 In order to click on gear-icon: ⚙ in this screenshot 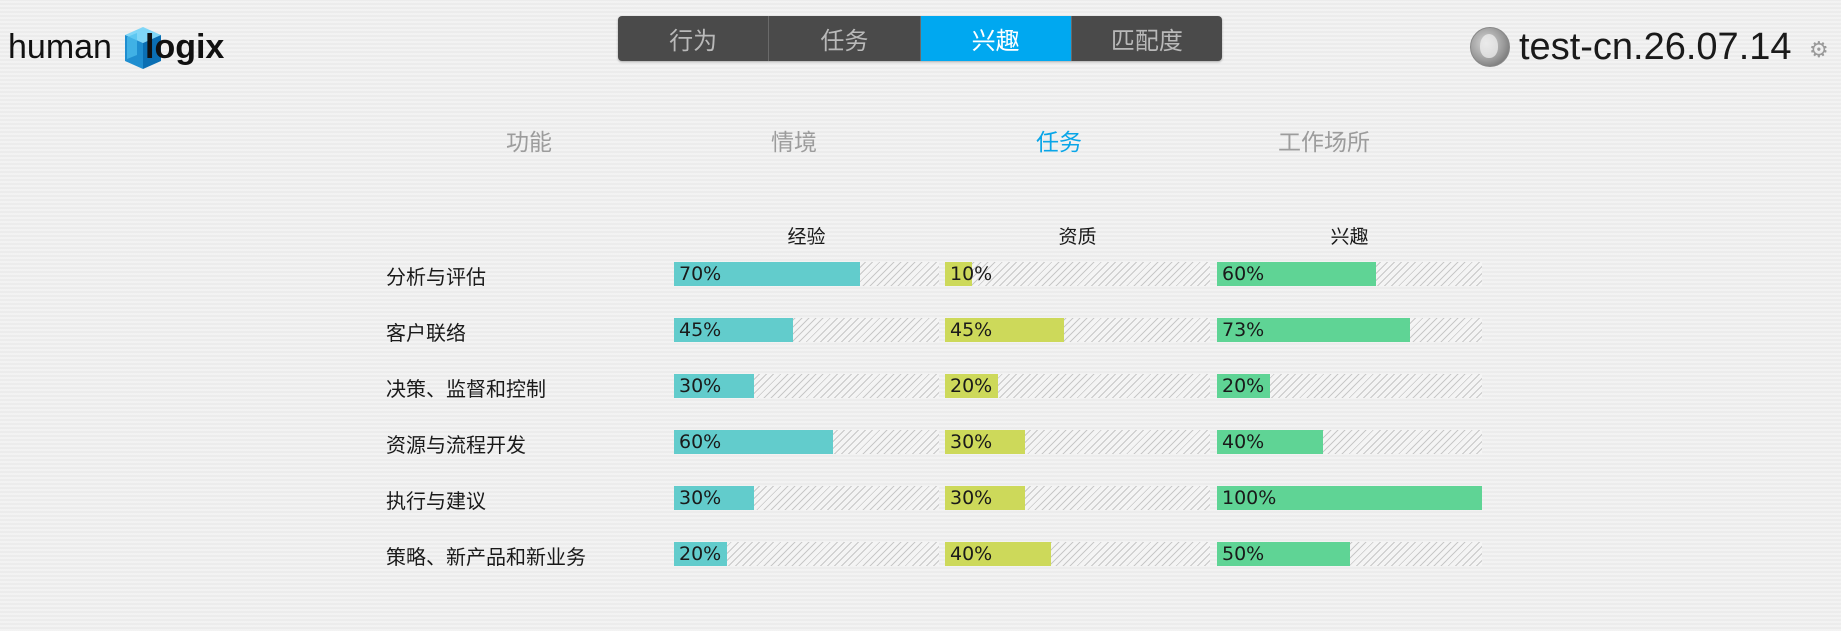, I will do `click(1819, 50)`.